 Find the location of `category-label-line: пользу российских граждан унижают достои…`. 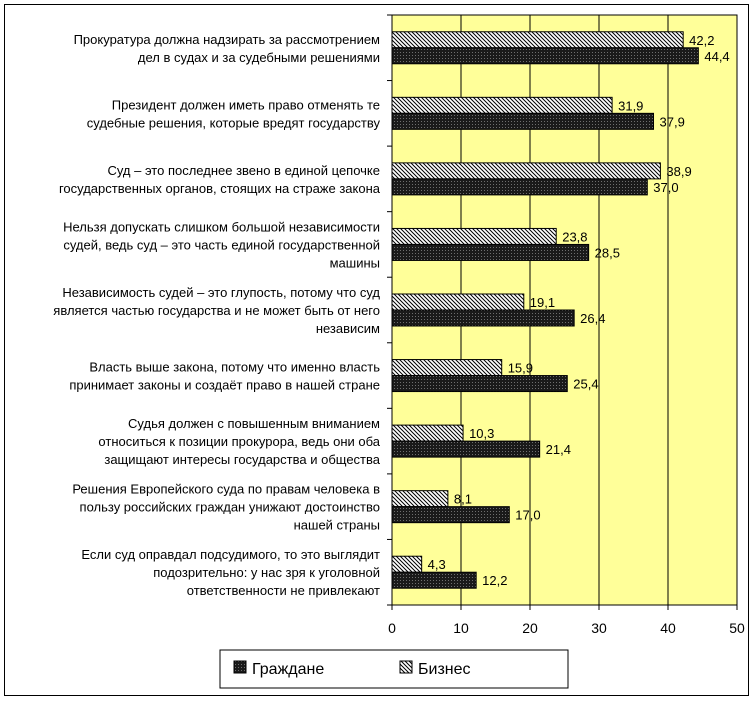

category-label-line: пользу российских граждан унижают достои… is located at coordinates (230, 507).